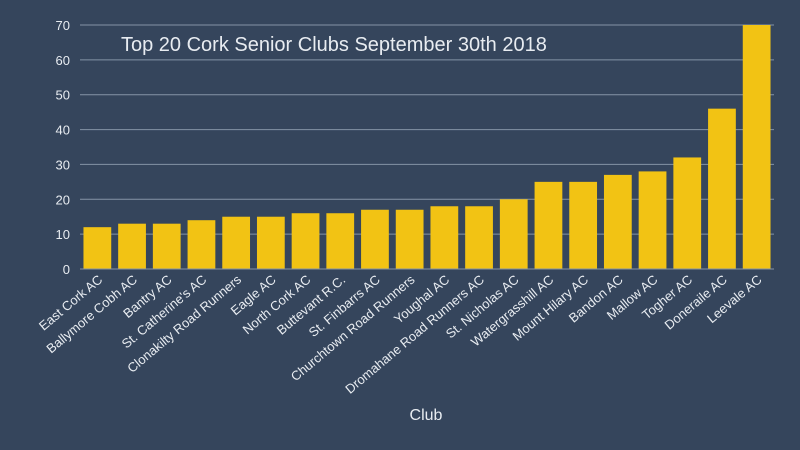 Image resolution: width=800 pixels, height=450 pixels. I want to click on y-tick-label: 60, so click(63, 60).